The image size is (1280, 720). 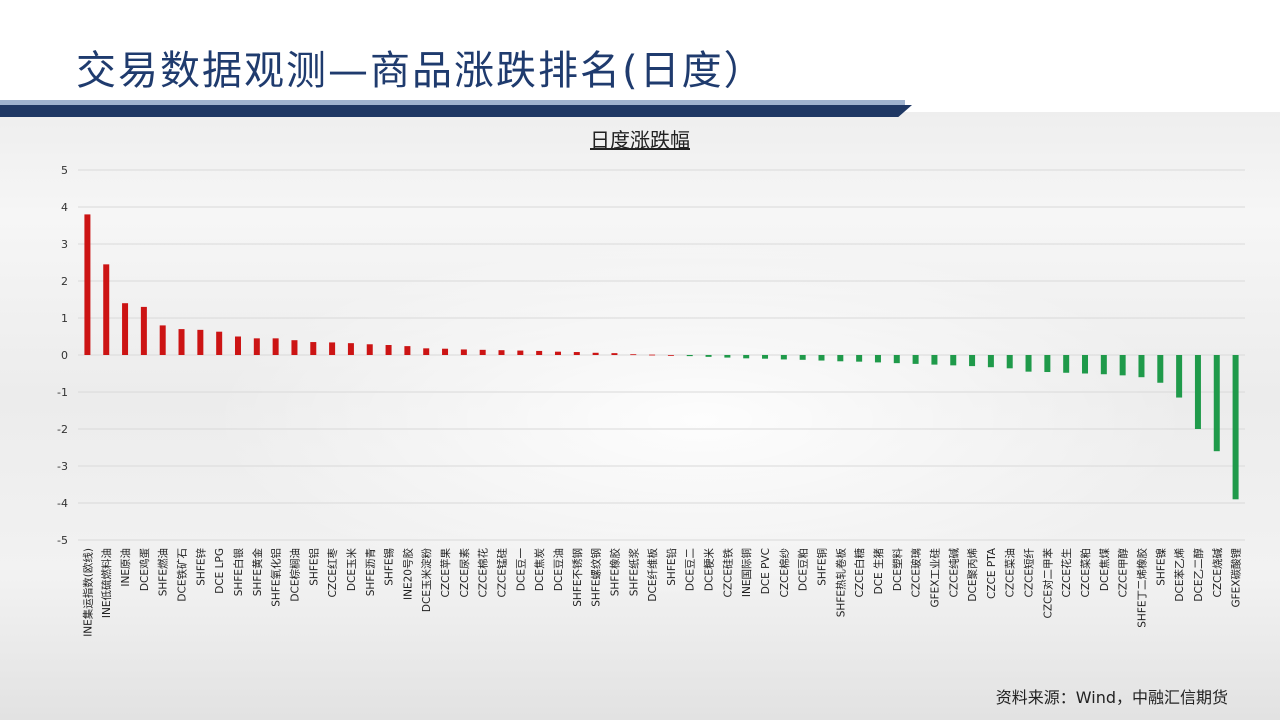 I want to click on x-tick-label: CZCE玻璃, so click(x=916, y=573).